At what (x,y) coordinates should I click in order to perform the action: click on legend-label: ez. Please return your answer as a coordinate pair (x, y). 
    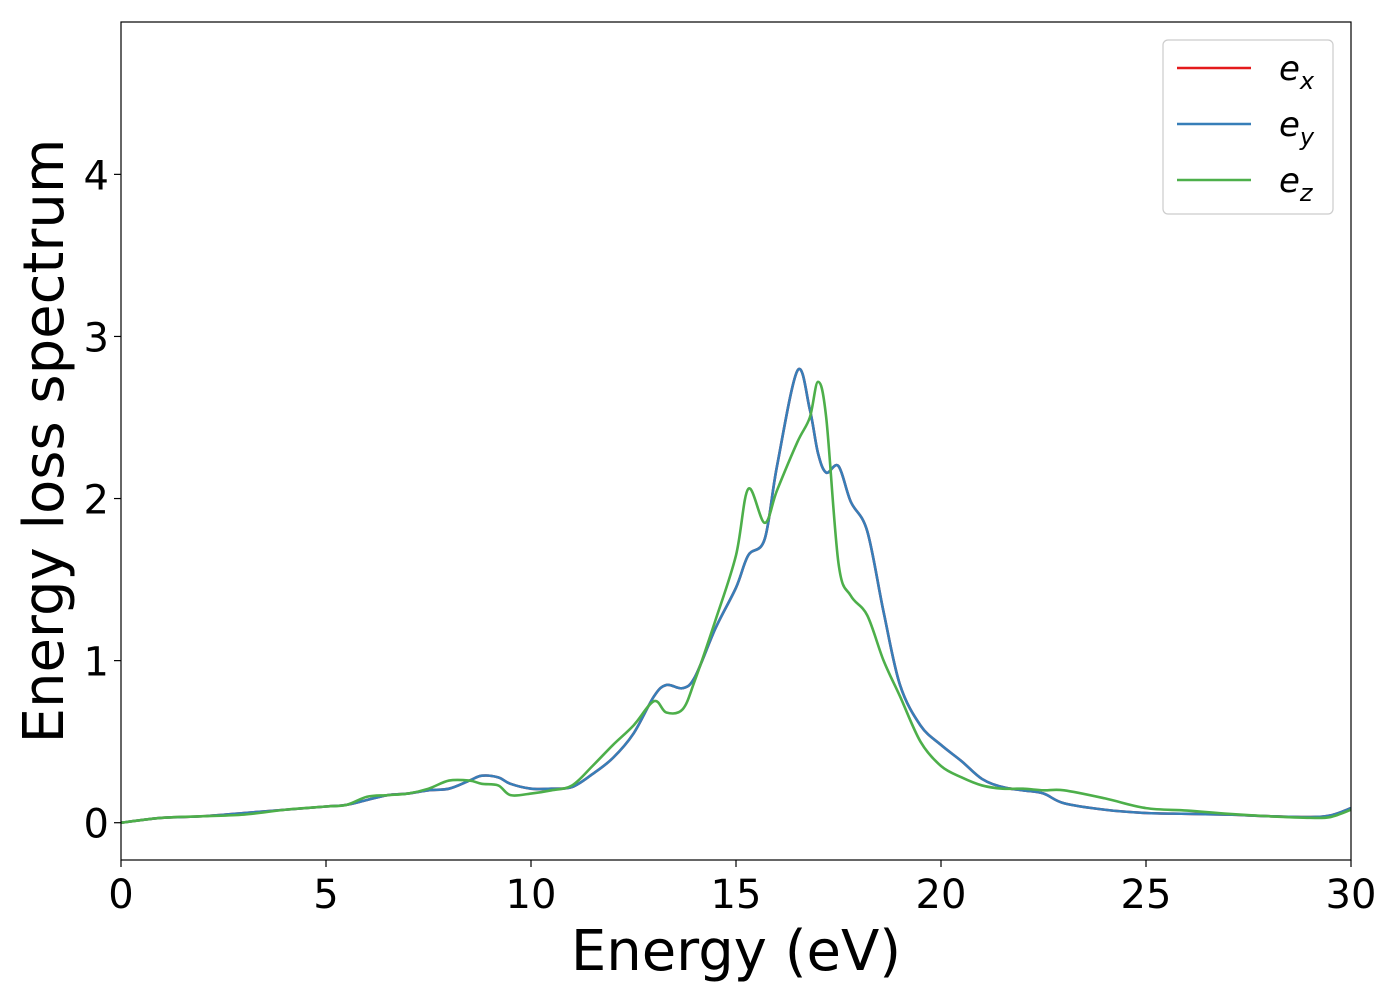
    Looking at the image, I should click on (1296, 184).